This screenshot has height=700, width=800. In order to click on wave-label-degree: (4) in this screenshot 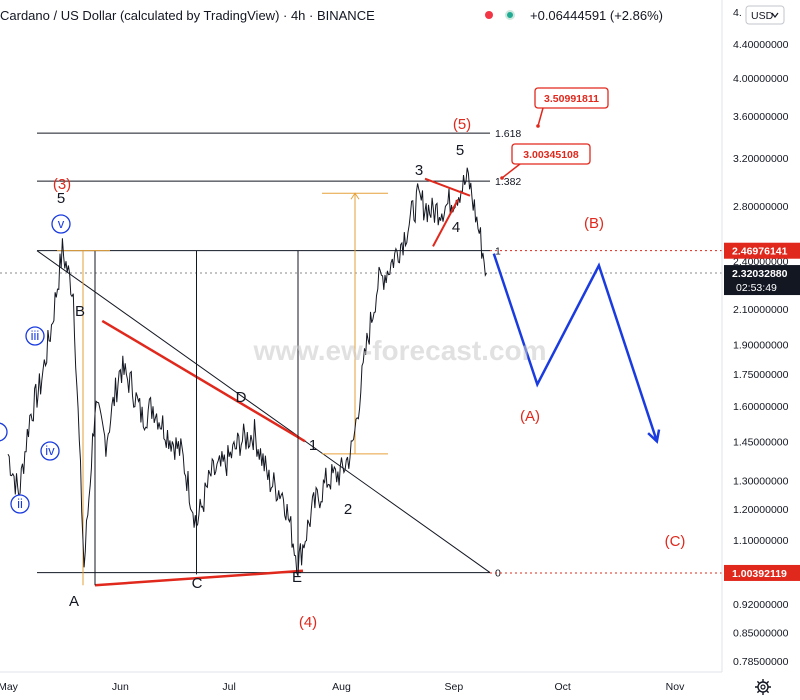, I will do `click(308, 622)`.